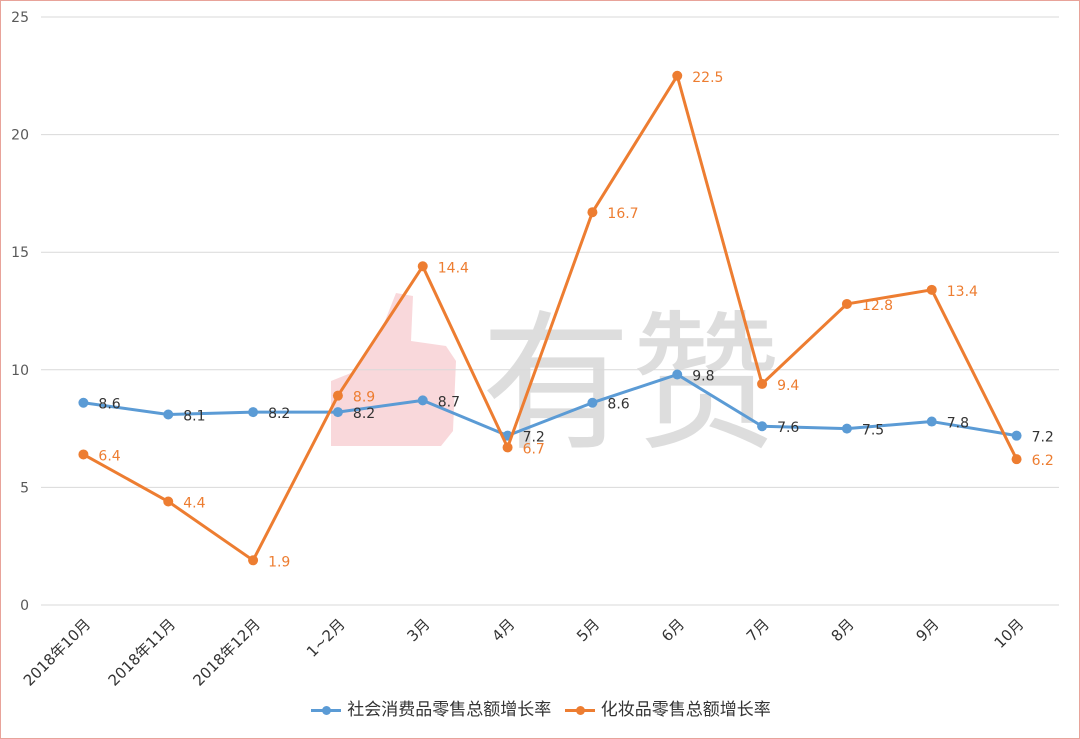 Image resolution: width=1080 pixels, height=739 pixels. I want to click on y-tick-label: 25, so click(20, 18).